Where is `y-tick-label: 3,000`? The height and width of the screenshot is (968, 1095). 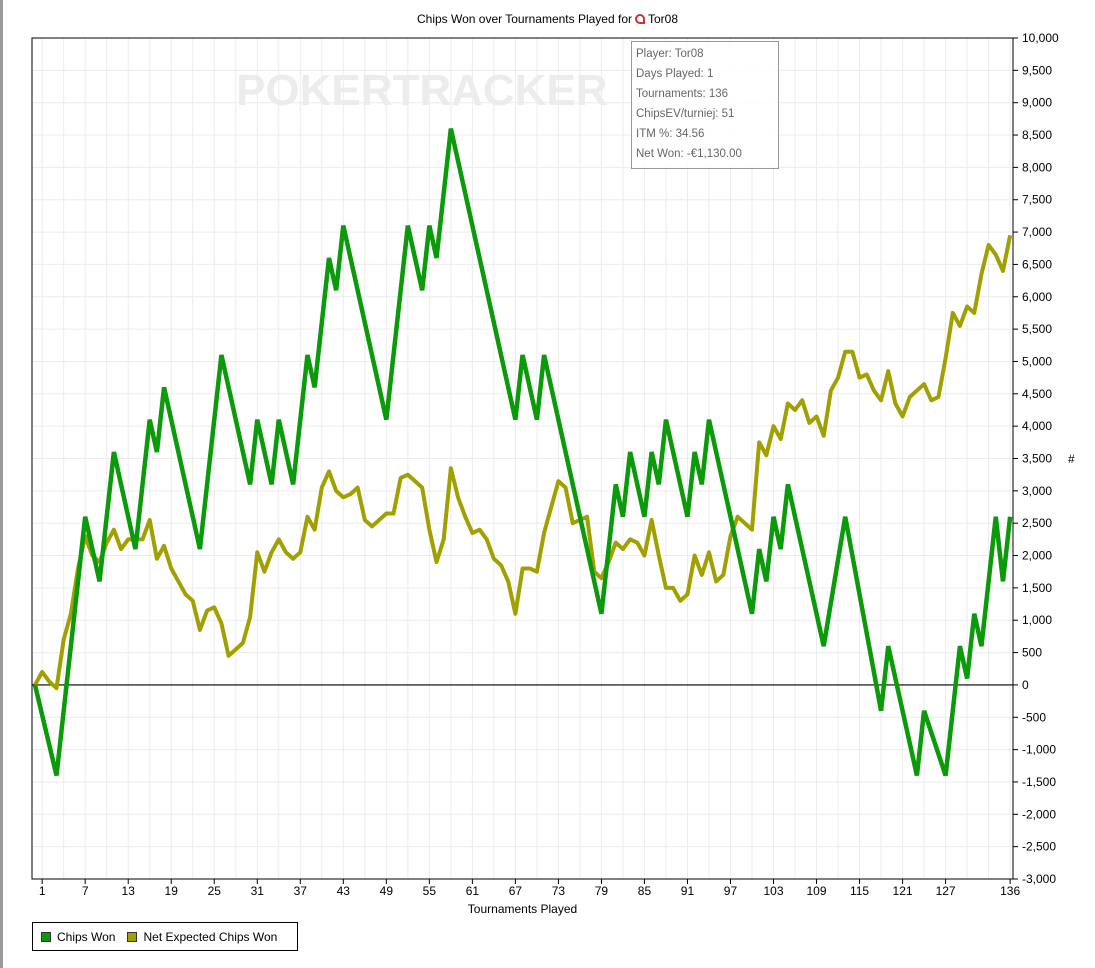 y-tick-label: 3,000 is located at coordinates (1037, 491).